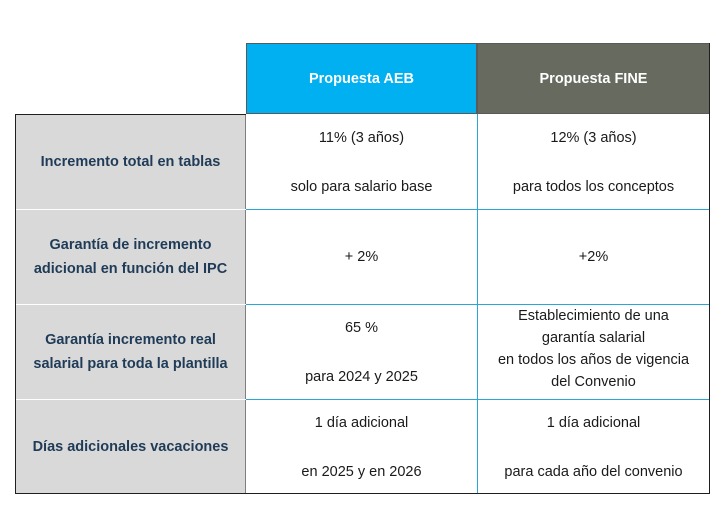  Describe the element at coordinates (709, 268) in the screenshot. I see `table-right-border` at that location.